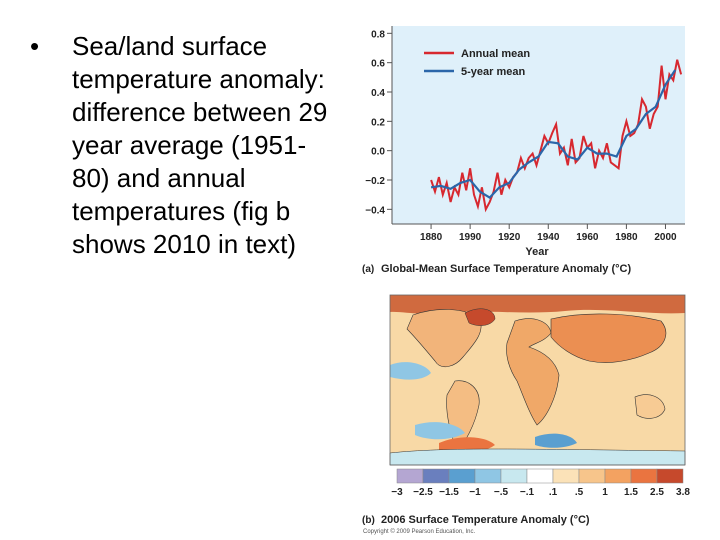 This screenshot has height=540, width=720. I want to click on x-tick-label: 1980, so click(626, 237).